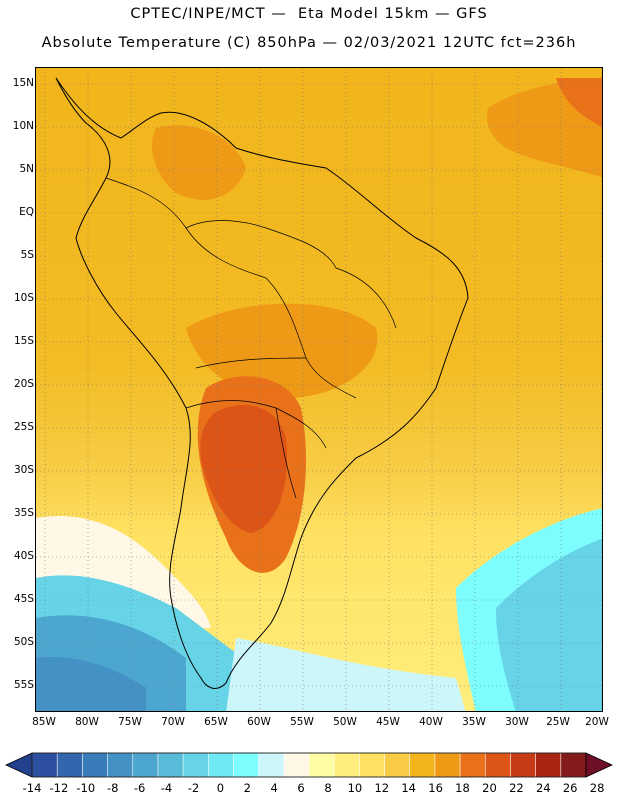 This screenshot has height=800, width=618. I want to click on lat-label: 5S, so click(27, 255).